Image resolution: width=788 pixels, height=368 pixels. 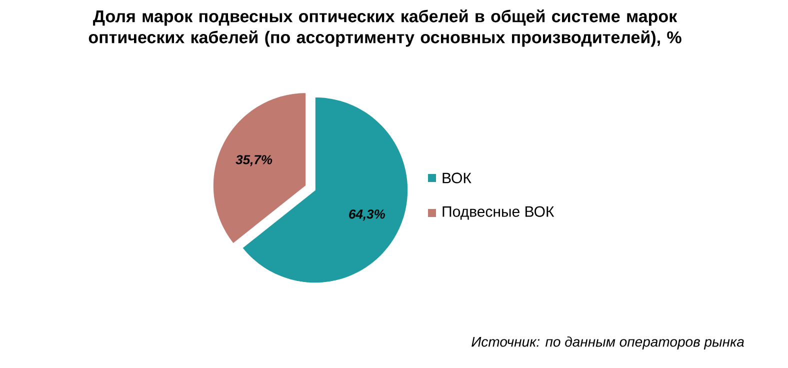 What do you see at coordinates (608, 343) in the screenshot?
I see `text: Источник: по данным операторов рынка` at bounding box center [608, 343].